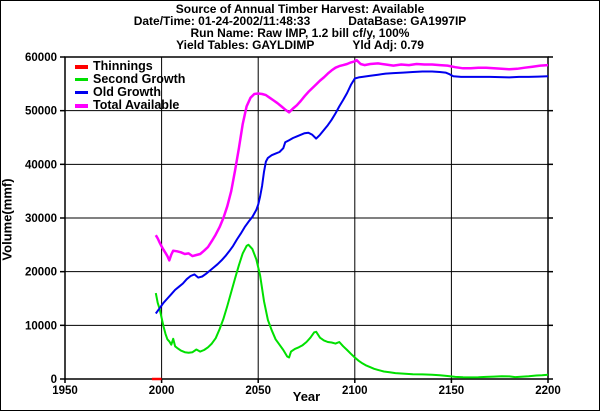  I want to click on legend-item-second-growth: Second Growth, so click(130, 79).